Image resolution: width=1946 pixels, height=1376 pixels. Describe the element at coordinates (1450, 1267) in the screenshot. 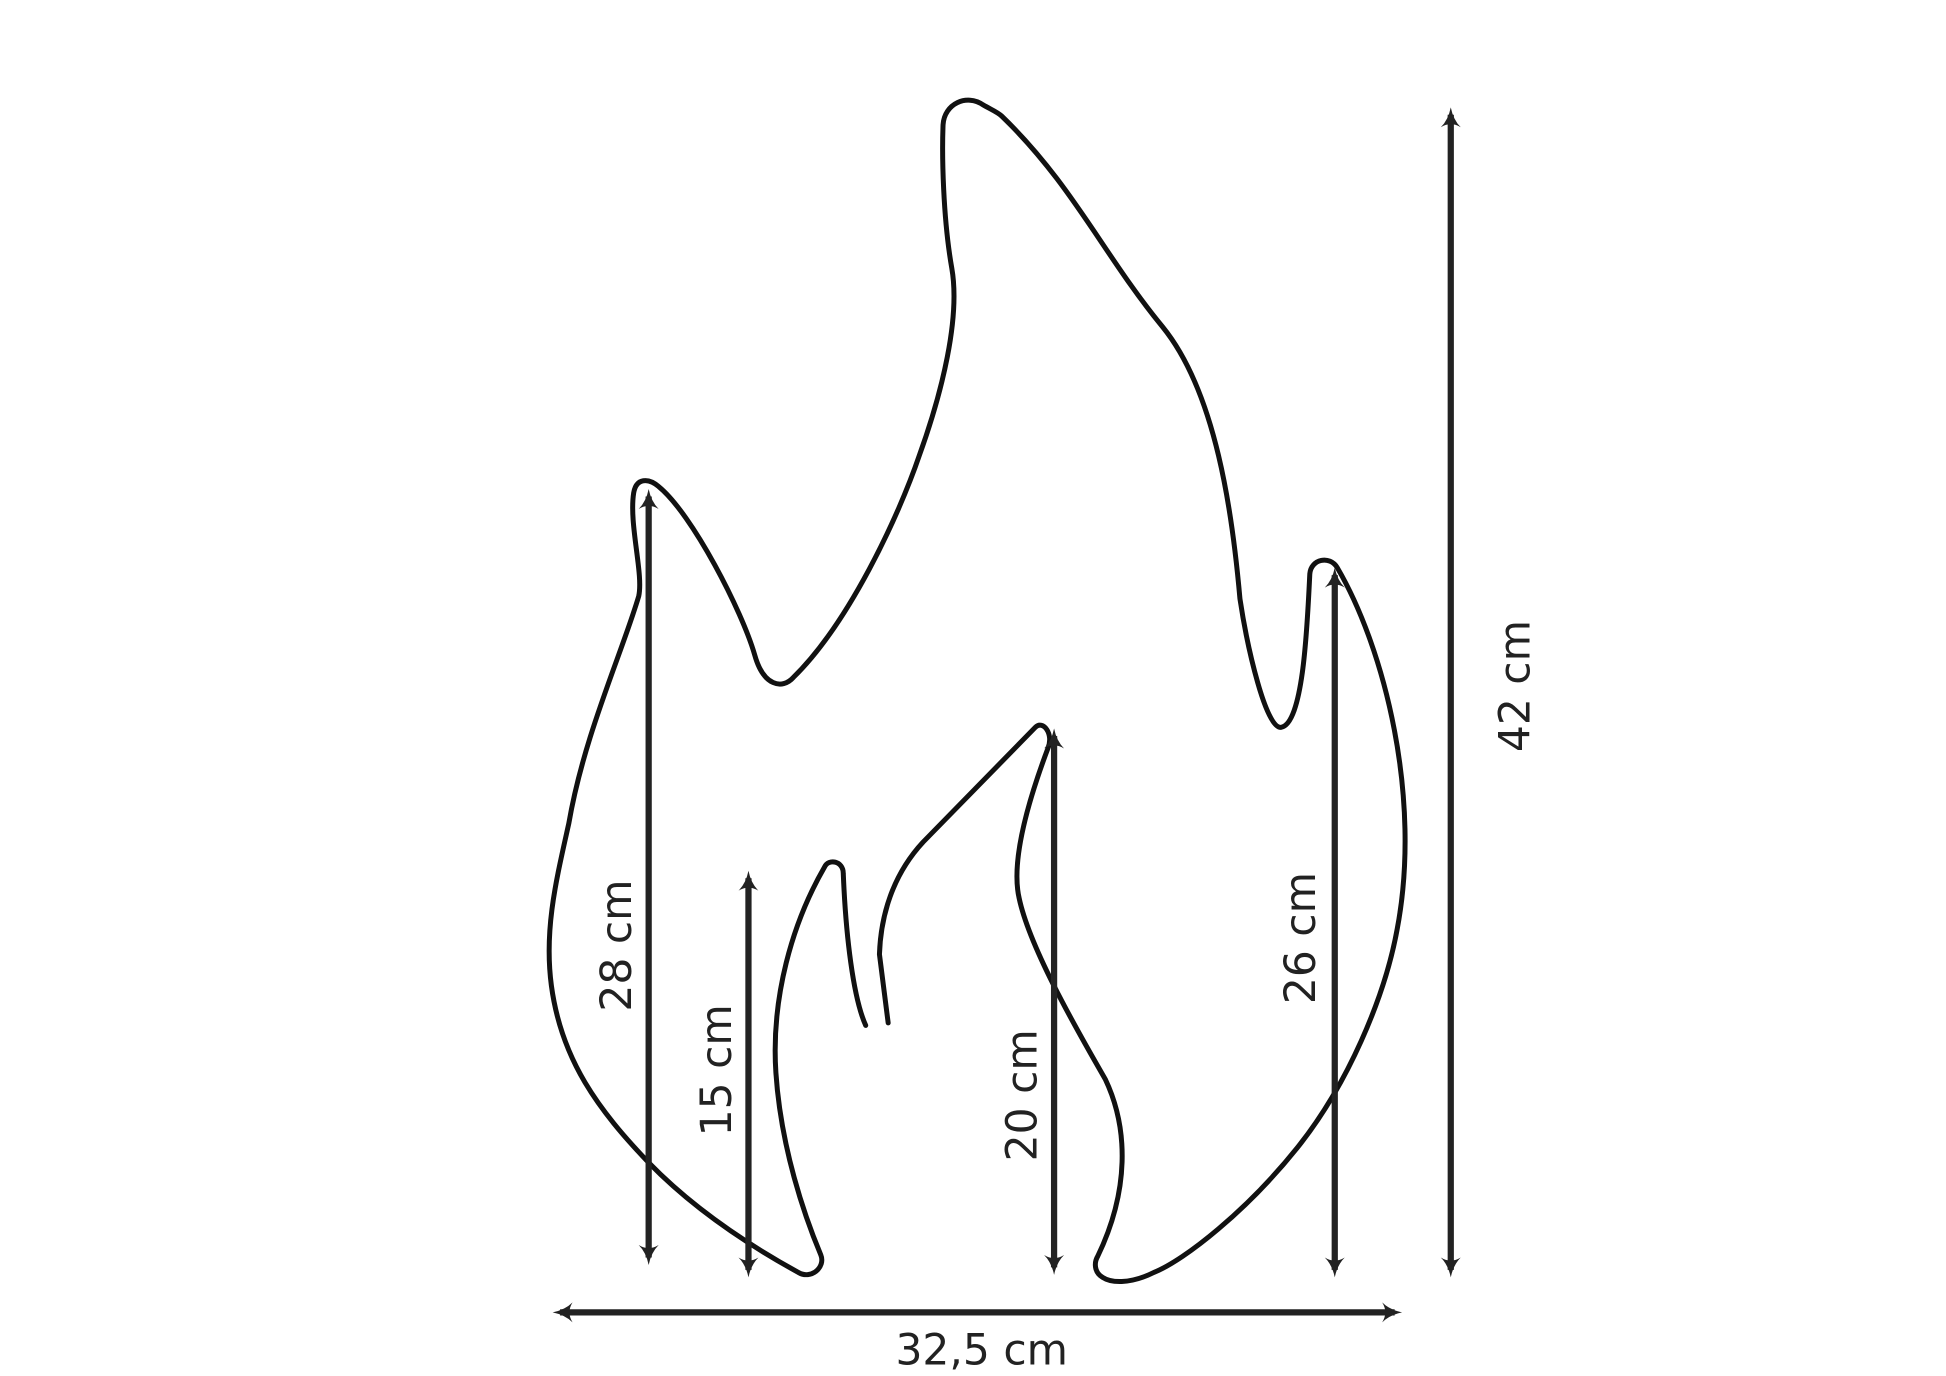

I see `total-height-dimension-arrowhead-down` at that location.